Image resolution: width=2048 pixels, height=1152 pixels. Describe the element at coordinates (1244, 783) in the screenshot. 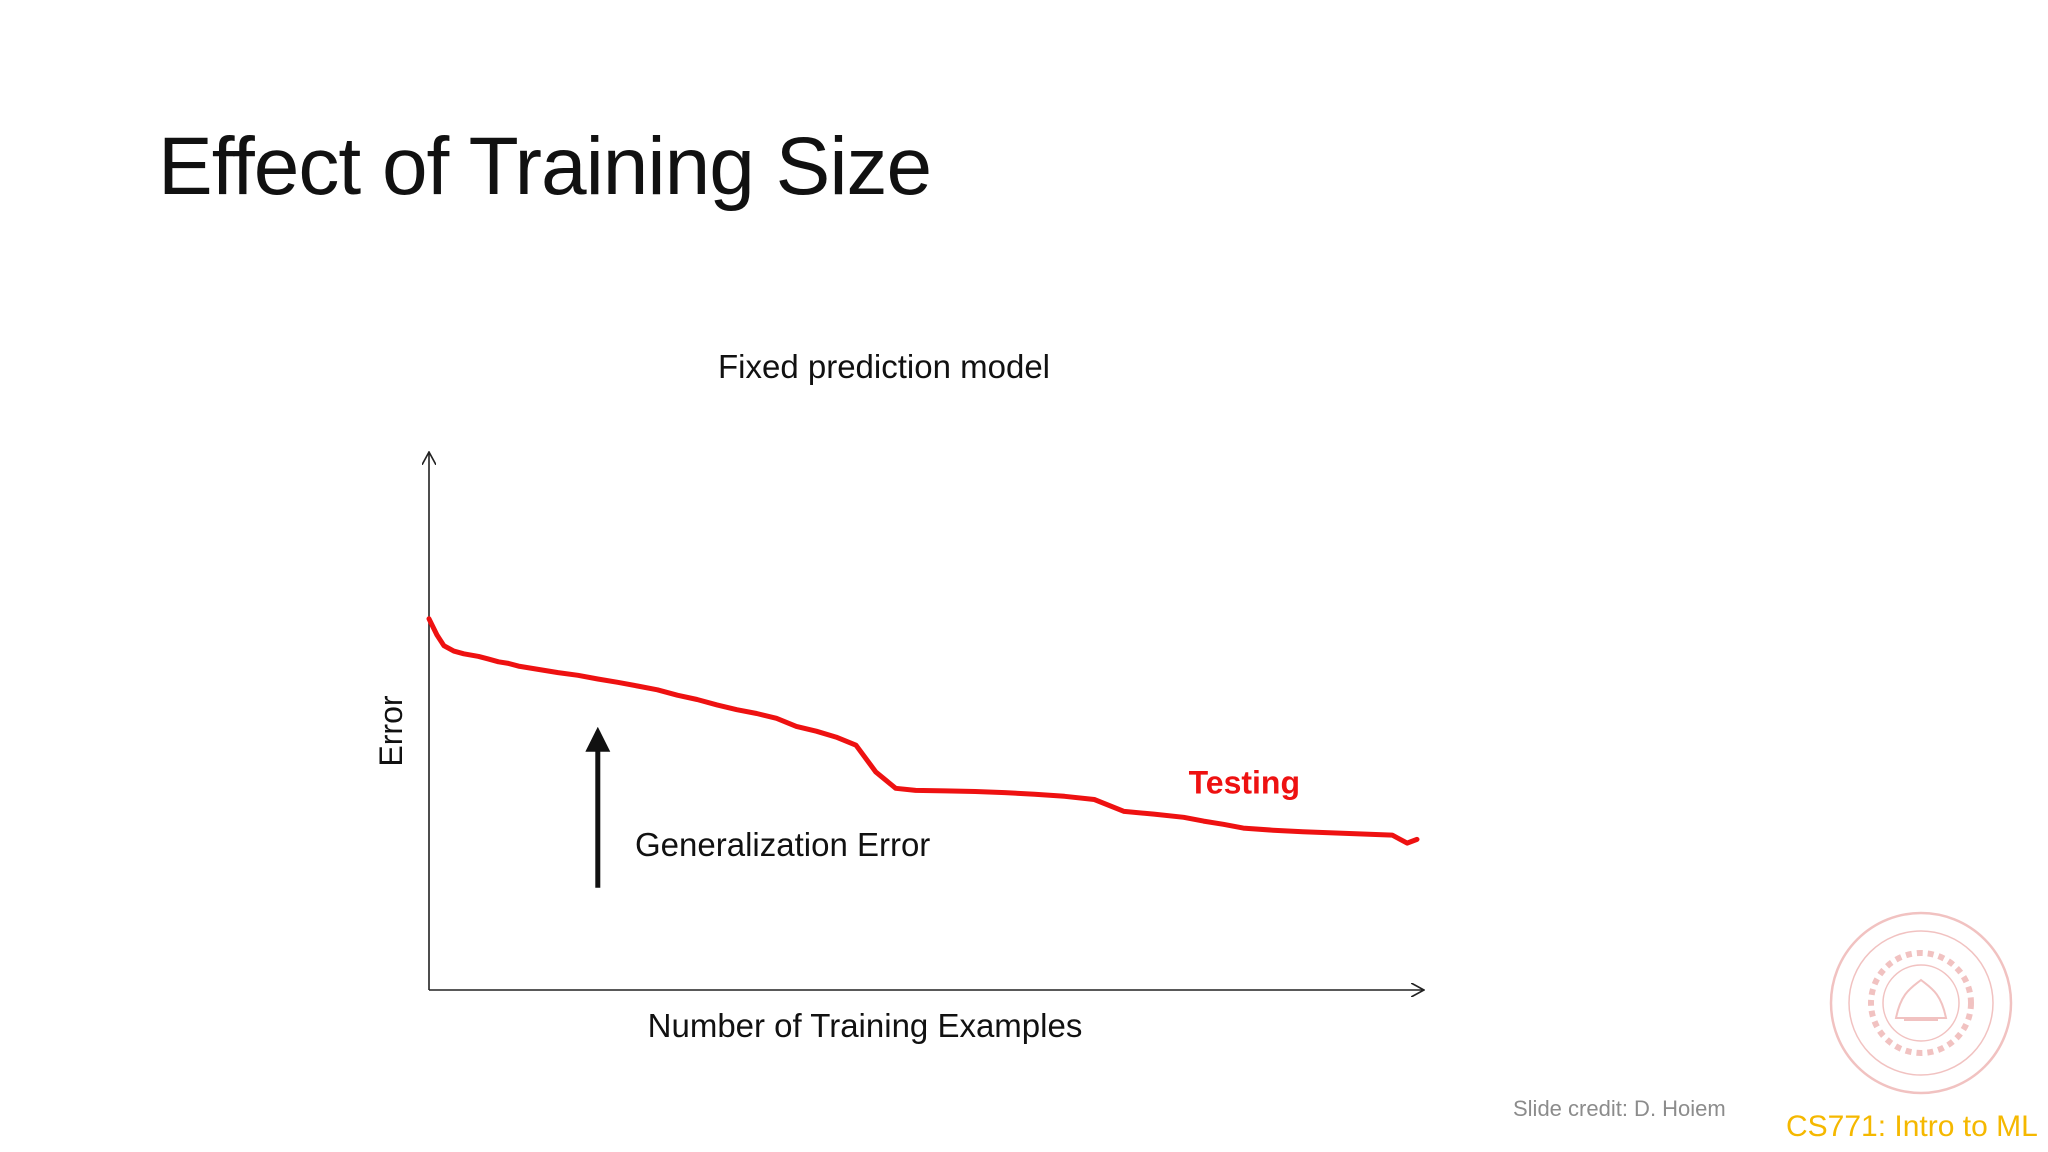

I see `series-label-testing: Testing` at that location.